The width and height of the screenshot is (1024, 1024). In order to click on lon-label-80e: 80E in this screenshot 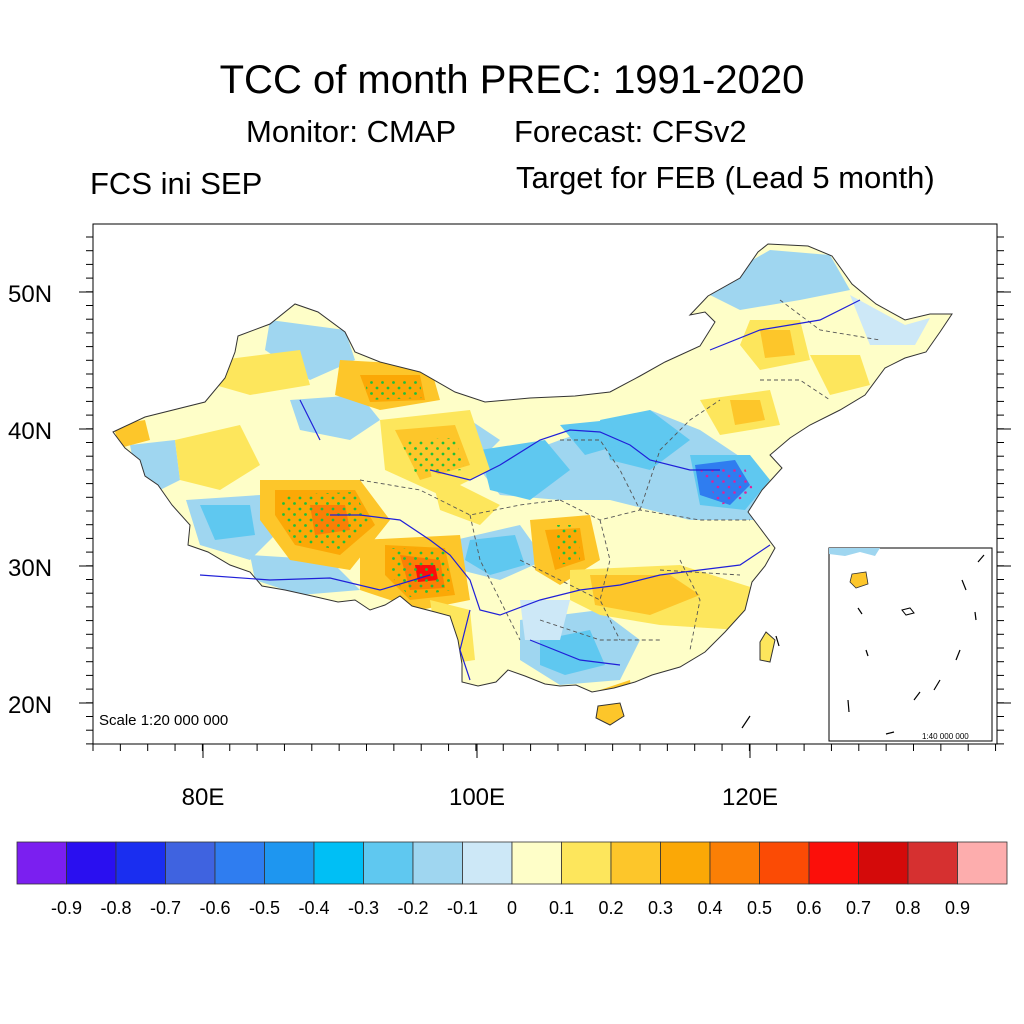, I will do `click(203, 797)`.